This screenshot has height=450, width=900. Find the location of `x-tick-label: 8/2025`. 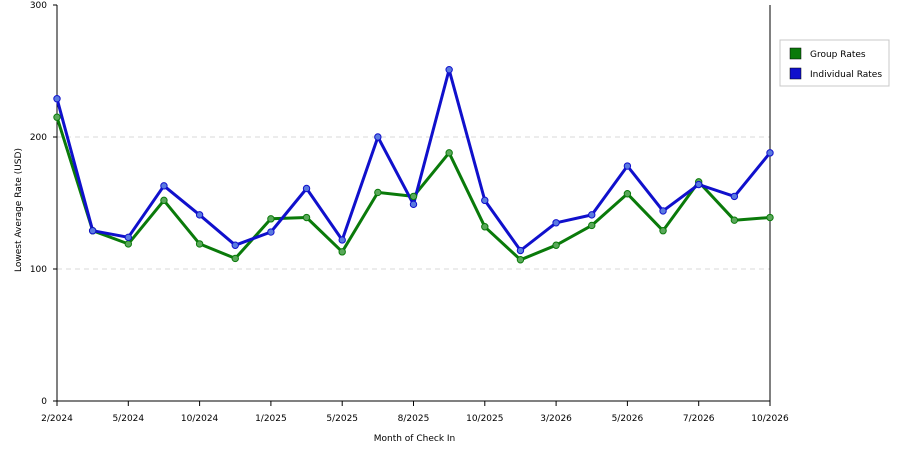

x-tick-label: 8/2025 is located at coordinates (414, 419).